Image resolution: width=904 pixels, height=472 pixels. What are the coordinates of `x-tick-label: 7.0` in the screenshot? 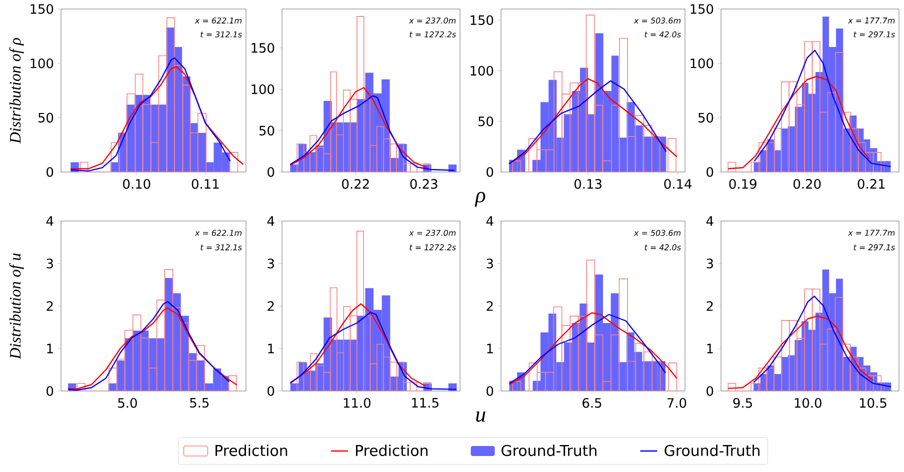 It's located at (676, 403).